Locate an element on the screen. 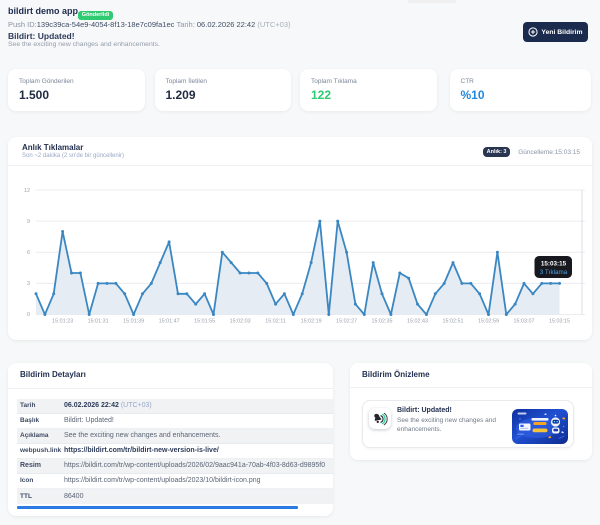 This screenshot has width=600, height=525. svg-text: 15:01:39 is located at coordinates (133, 322).